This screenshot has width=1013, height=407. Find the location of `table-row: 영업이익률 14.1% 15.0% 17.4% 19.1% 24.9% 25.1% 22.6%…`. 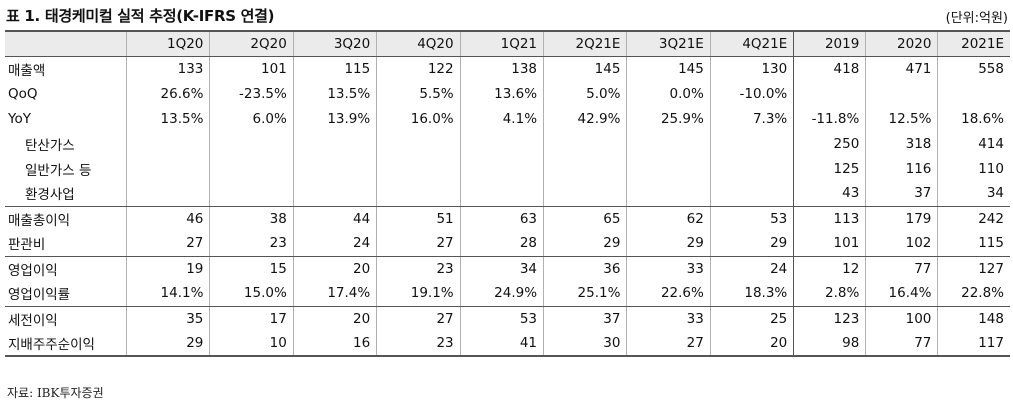

table-row: 영업이익률 14.1% 15.0% 17.4% 19.1% 24.9% 25.1% 22.6%… is located at coordinates (507, 294).